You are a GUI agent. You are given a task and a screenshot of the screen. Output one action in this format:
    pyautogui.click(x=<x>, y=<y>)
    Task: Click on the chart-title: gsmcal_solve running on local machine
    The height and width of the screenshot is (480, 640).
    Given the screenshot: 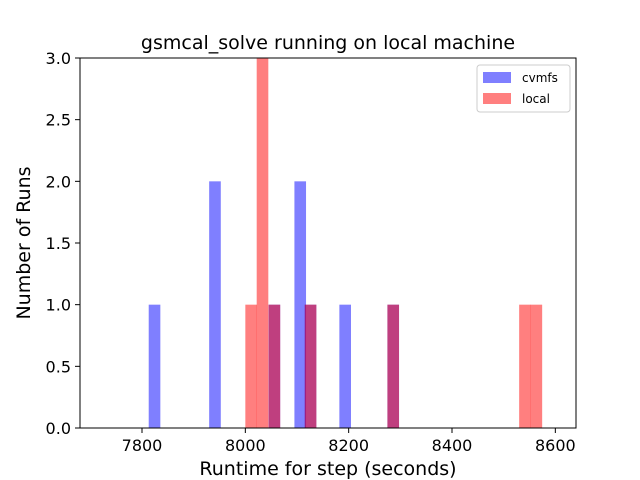 What is the action you would take?
    pyautogui.click(x=328, y=43)
    